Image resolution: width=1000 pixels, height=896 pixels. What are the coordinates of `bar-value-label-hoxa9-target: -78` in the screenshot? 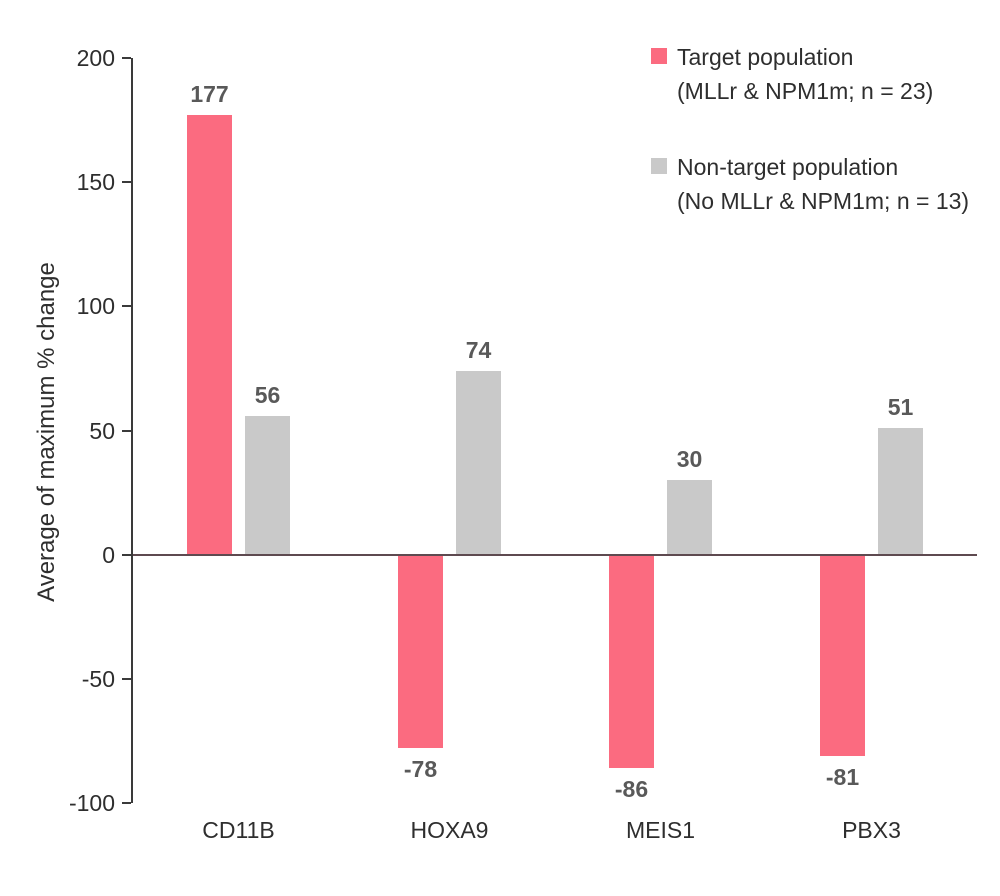 It's located at (420, 769).